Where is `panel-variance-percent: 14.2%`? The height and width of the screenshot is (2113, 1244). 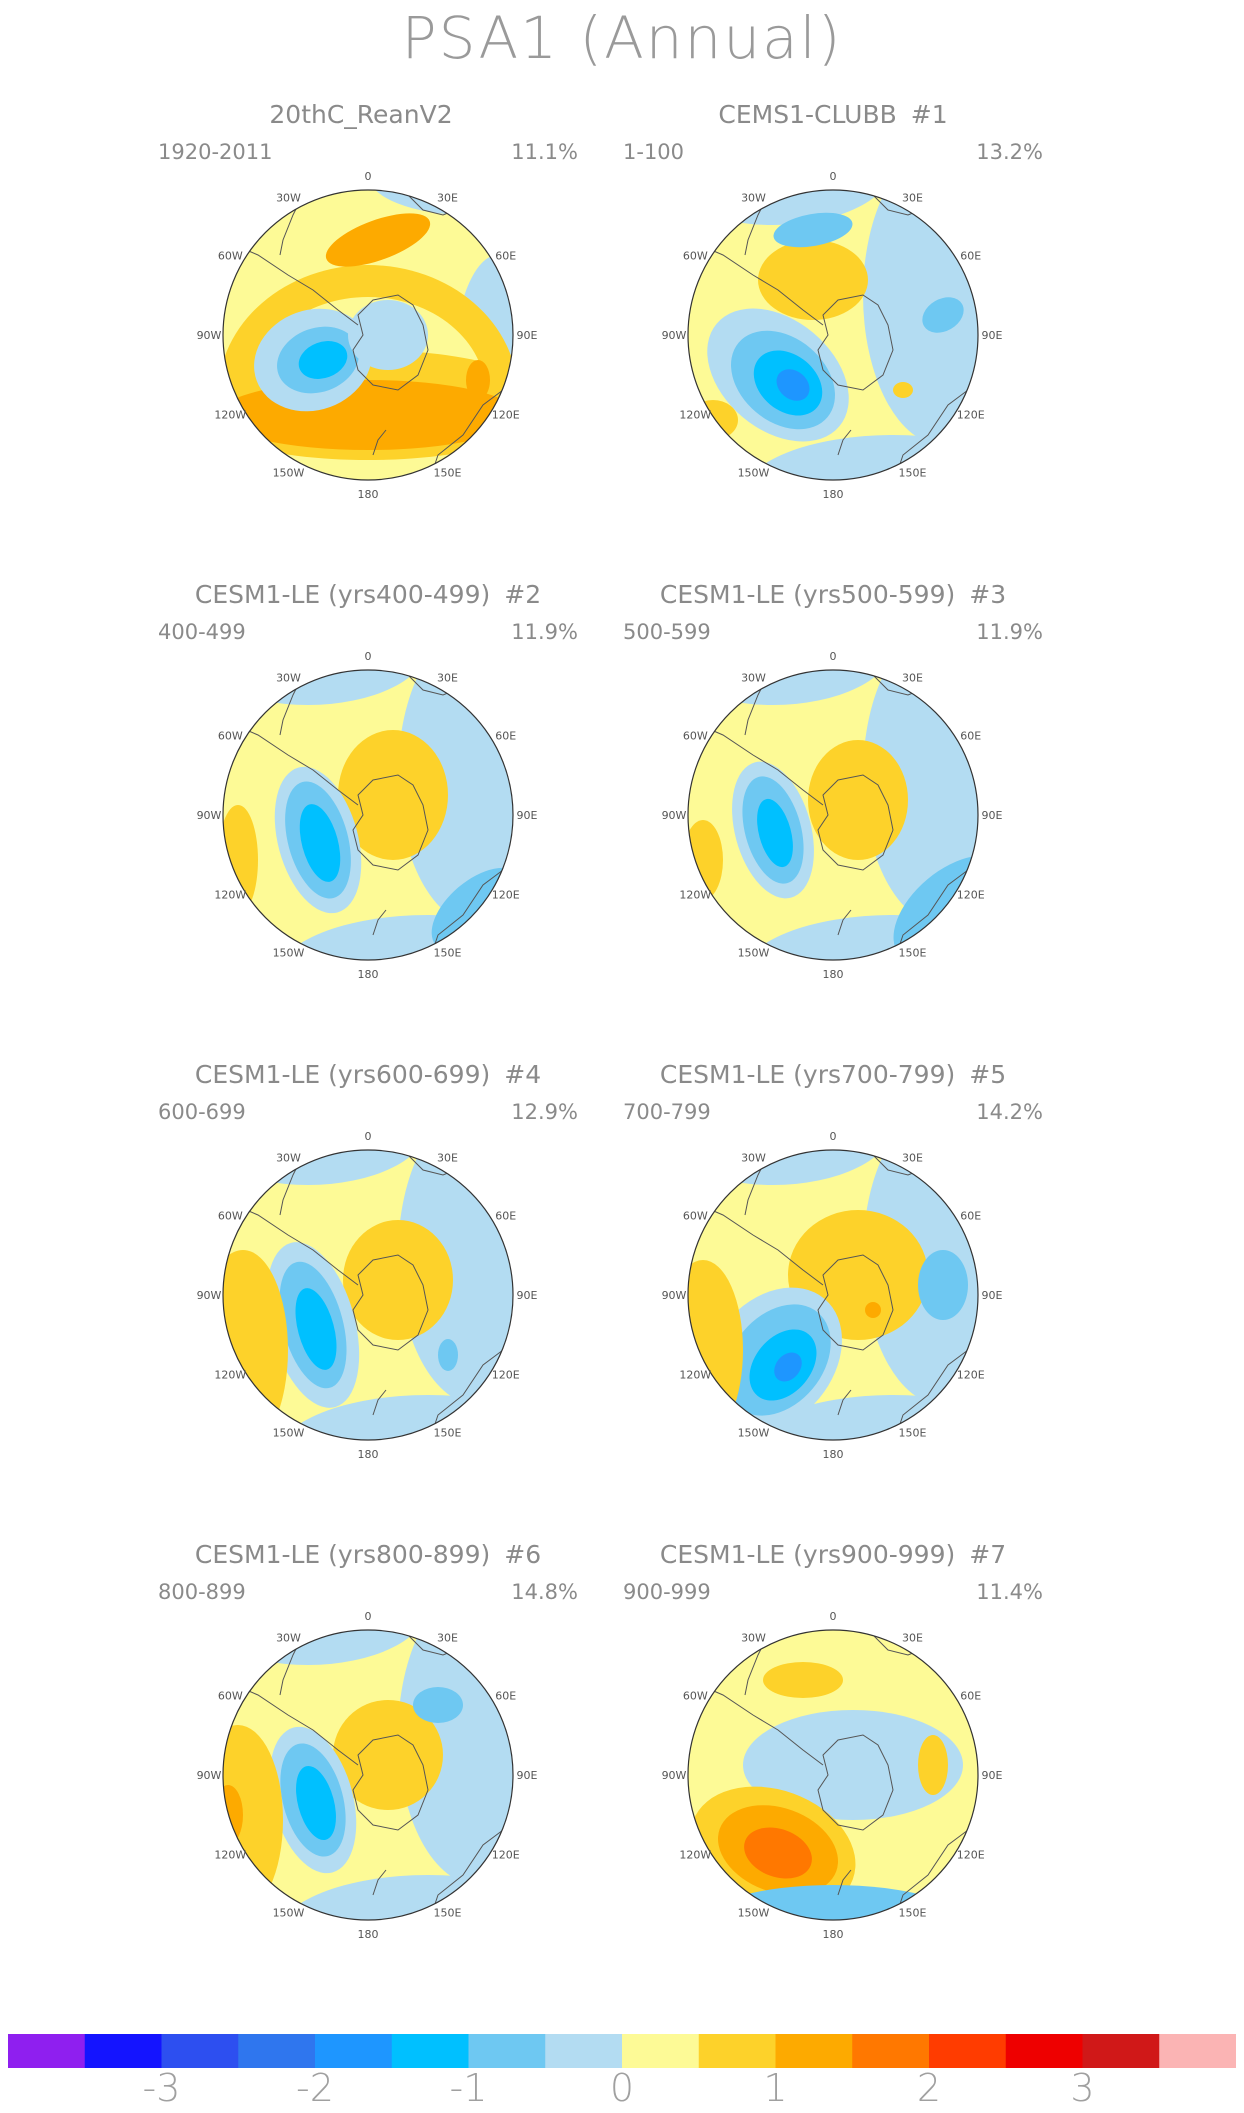
panel-variance-percent: 14.2% is located at coordinates (1009, 1112).